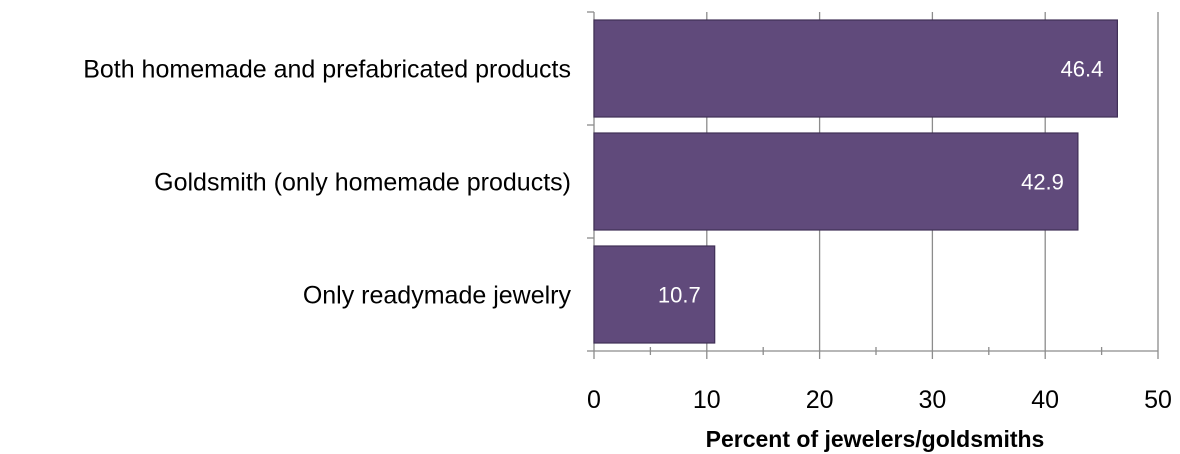 The width and height of the screenshot is (1180, 454). What do you see at coordinates (707, 400) in the screenshot?
I see `x-tick-label-10: 10` at bounding box center [707, 400].